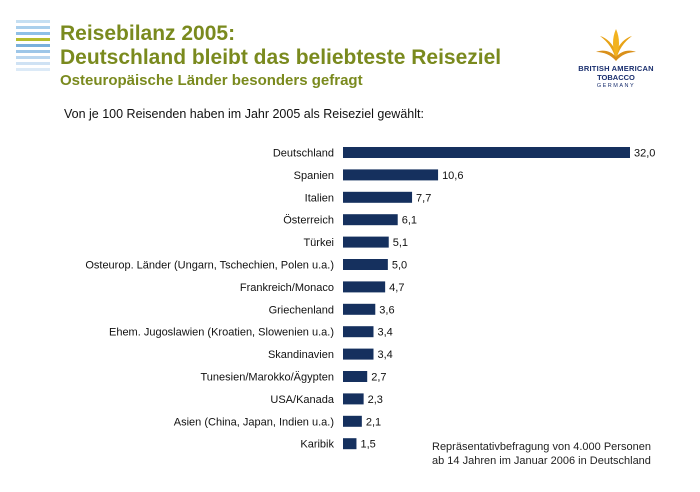  Describe the element at coordinates (317, 445) in the screenshot. I see `category-label: Karibik` at that location.